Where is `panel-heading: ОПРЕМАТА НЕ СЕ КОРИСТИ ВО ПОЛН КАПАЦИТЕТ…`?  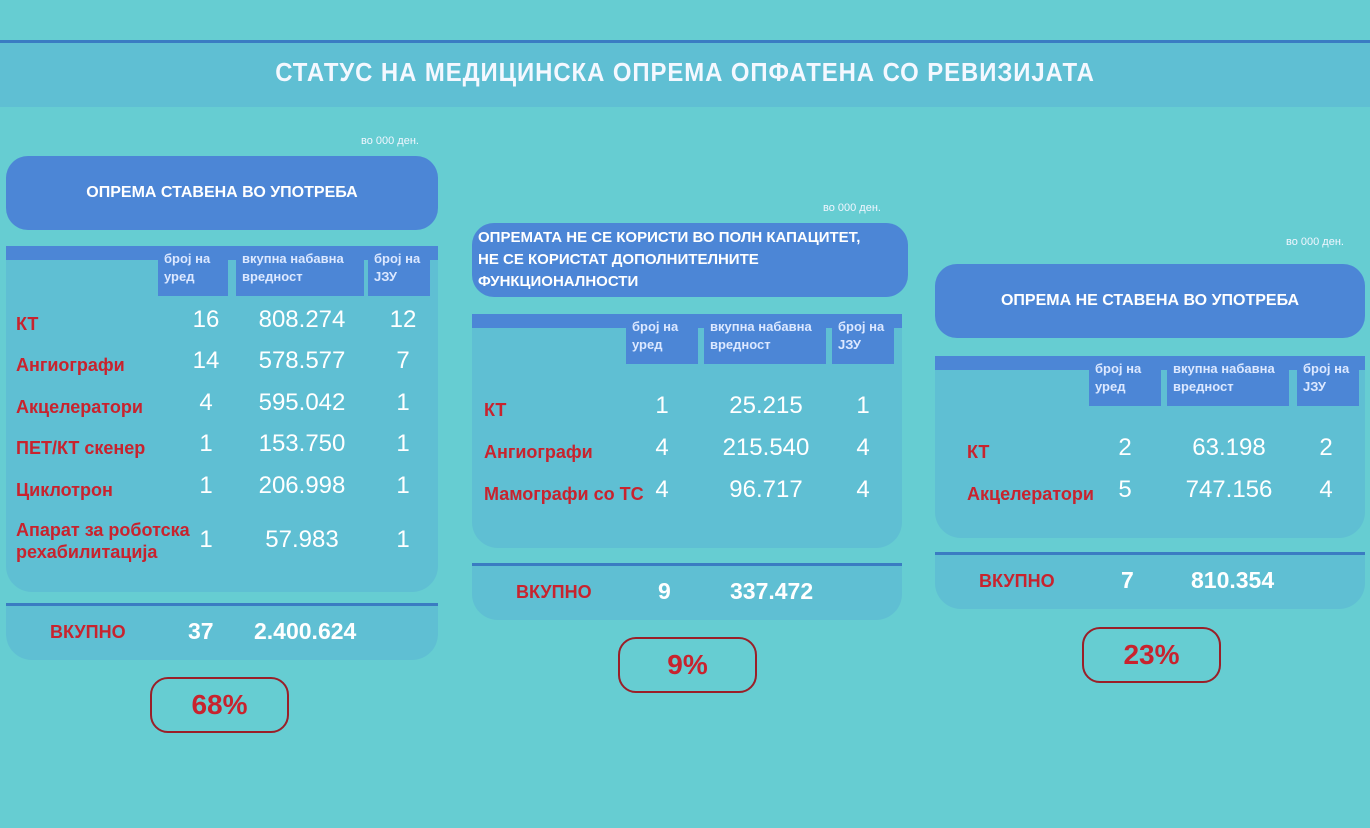
panel-heading: ОПРЕМАТА НЕ СЕ КОРИСТИ ВО ПОЛН КАПАЦИТЕТ… is located at coordinates (690, 260).